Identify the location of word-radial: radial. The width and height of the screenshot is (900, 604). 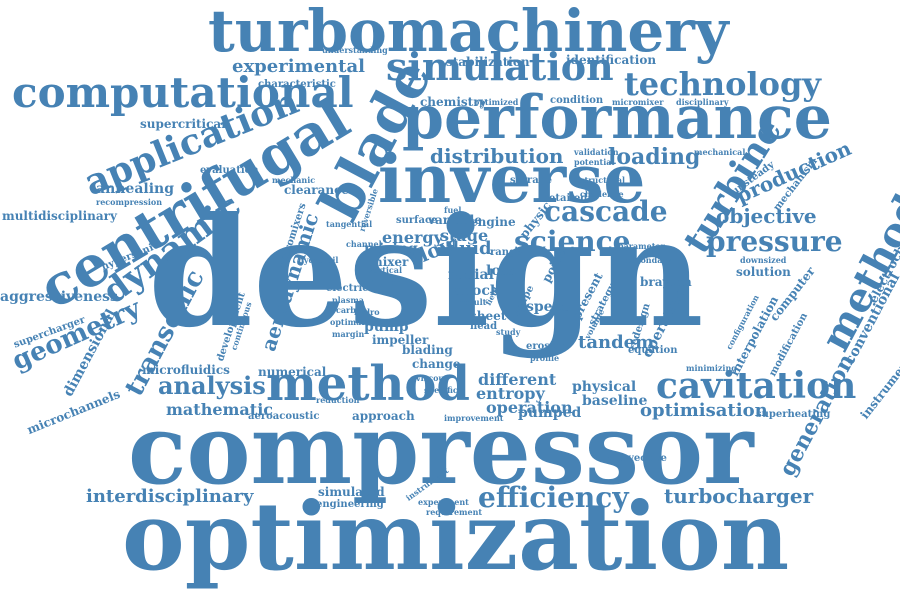
(471, 275).